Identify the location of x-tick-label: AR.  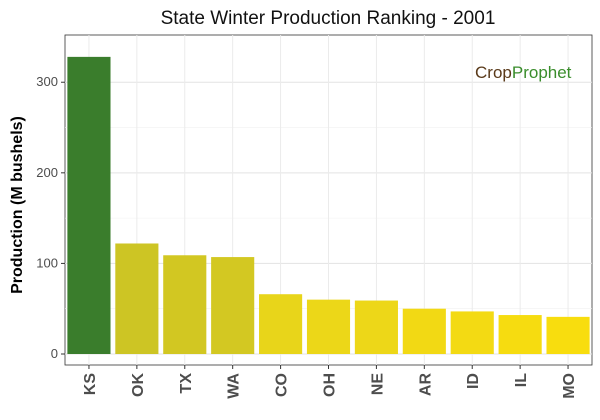
(425, 385).